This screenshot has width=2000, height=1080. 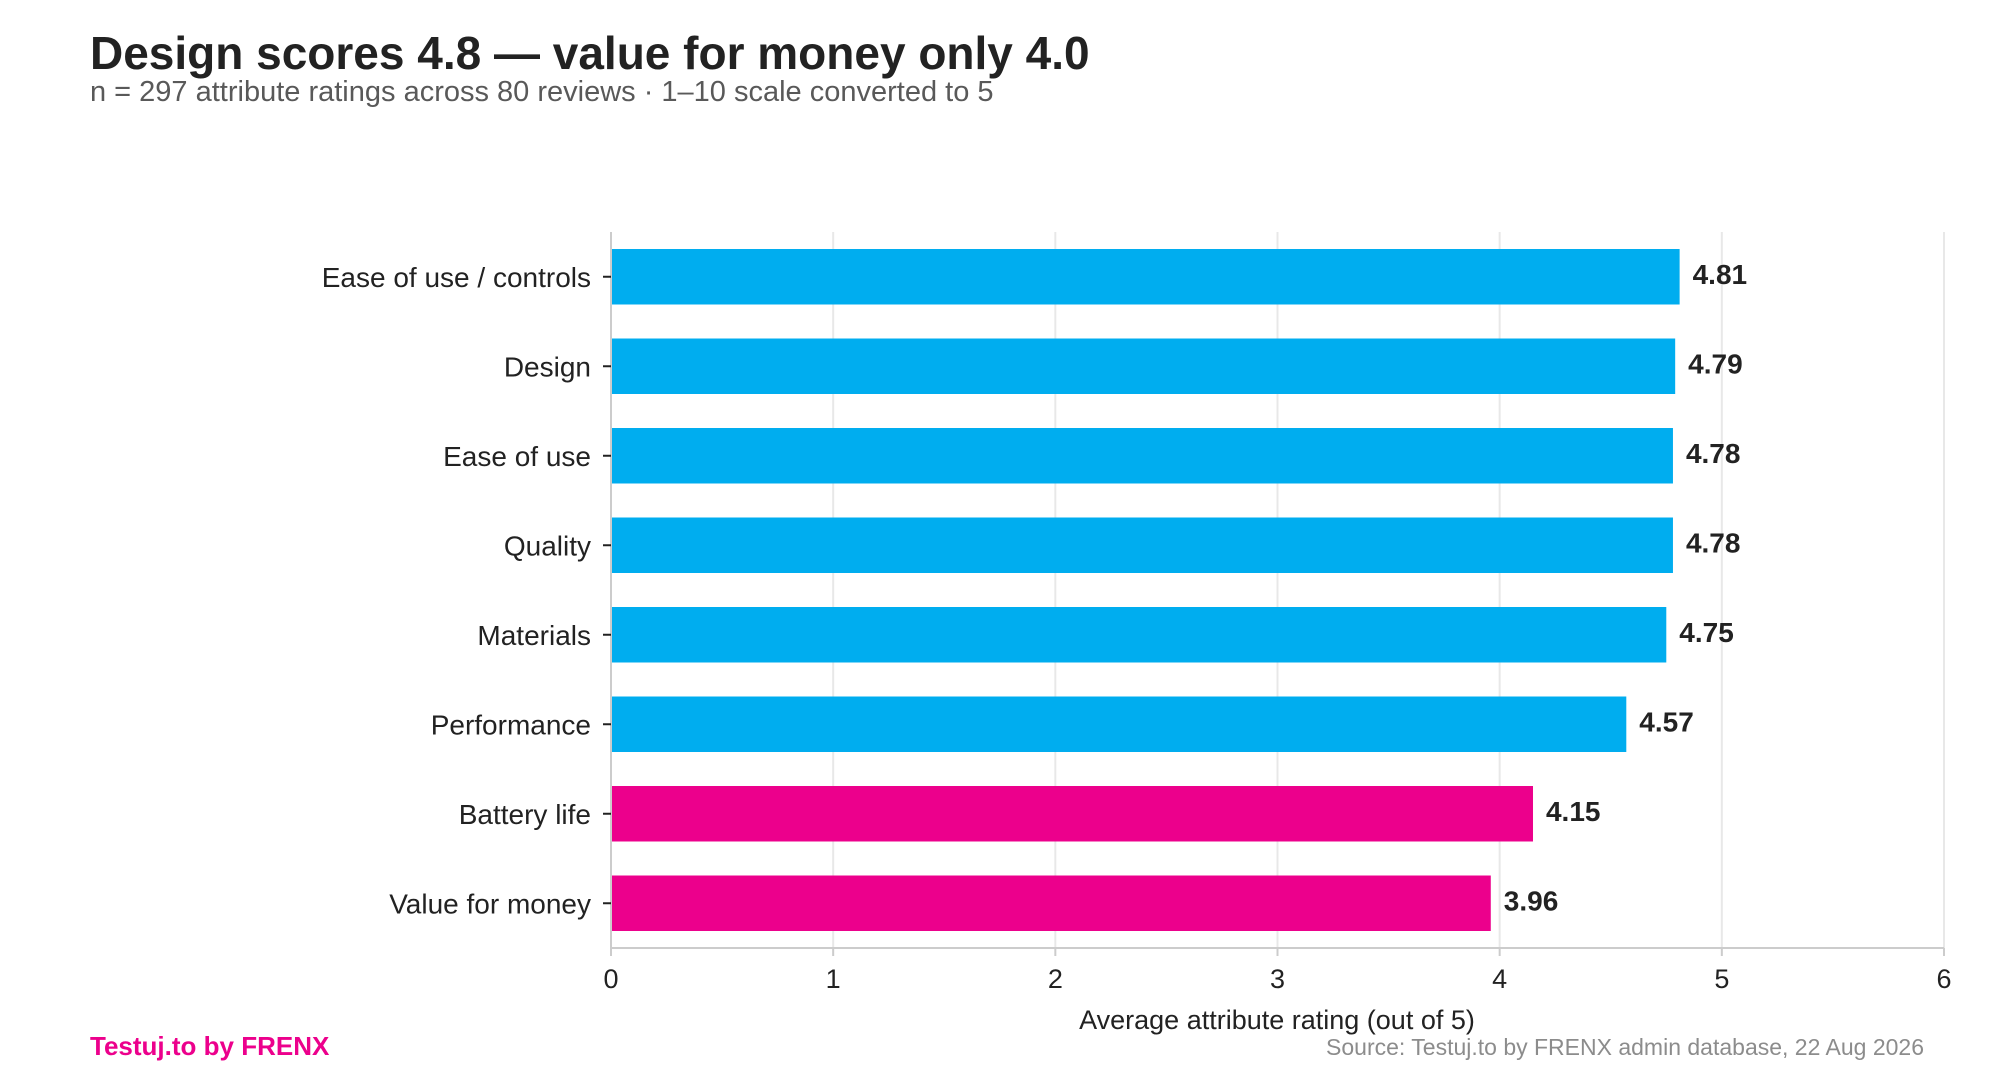 I want to click on value-label: 4.81, so click(x=1720, y=274).